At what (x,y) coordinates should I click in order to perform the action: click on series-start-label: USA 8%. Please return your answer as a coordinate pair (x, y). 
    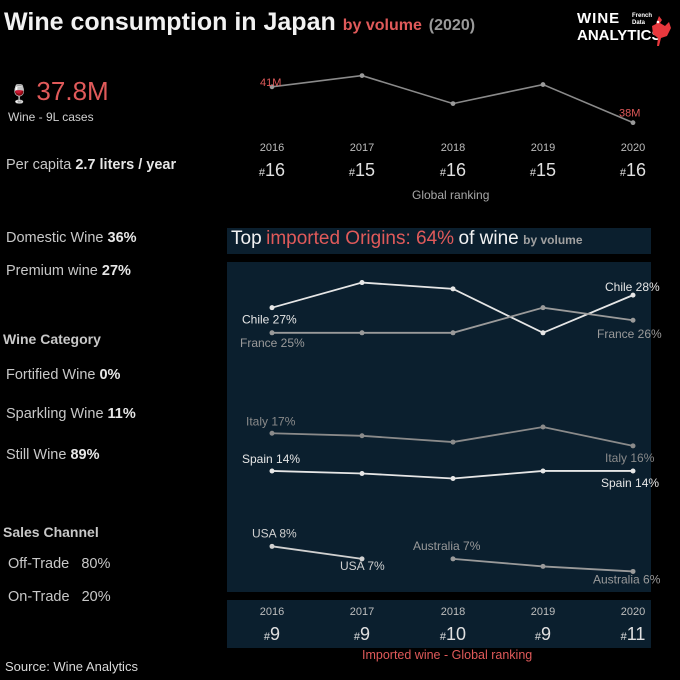
    Looking at the image, I should click on (274, 533).